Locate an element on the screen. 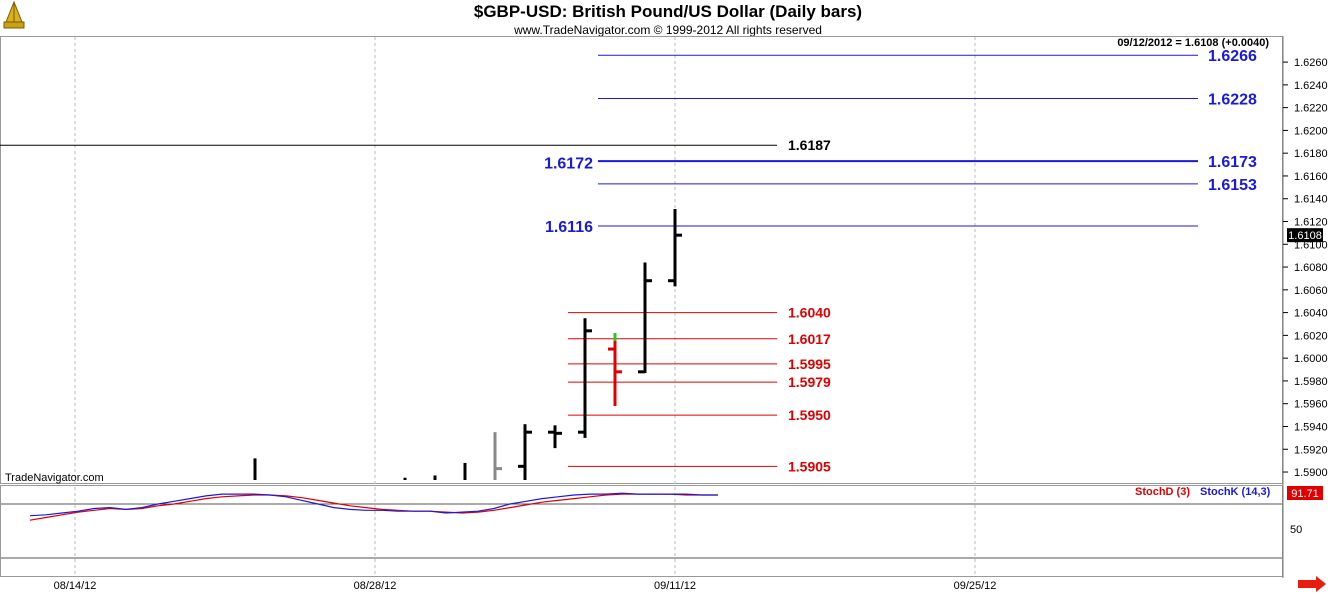 This screenshot has width=1336, height=594. stochastic-lines is located at coordinates (641, 525).